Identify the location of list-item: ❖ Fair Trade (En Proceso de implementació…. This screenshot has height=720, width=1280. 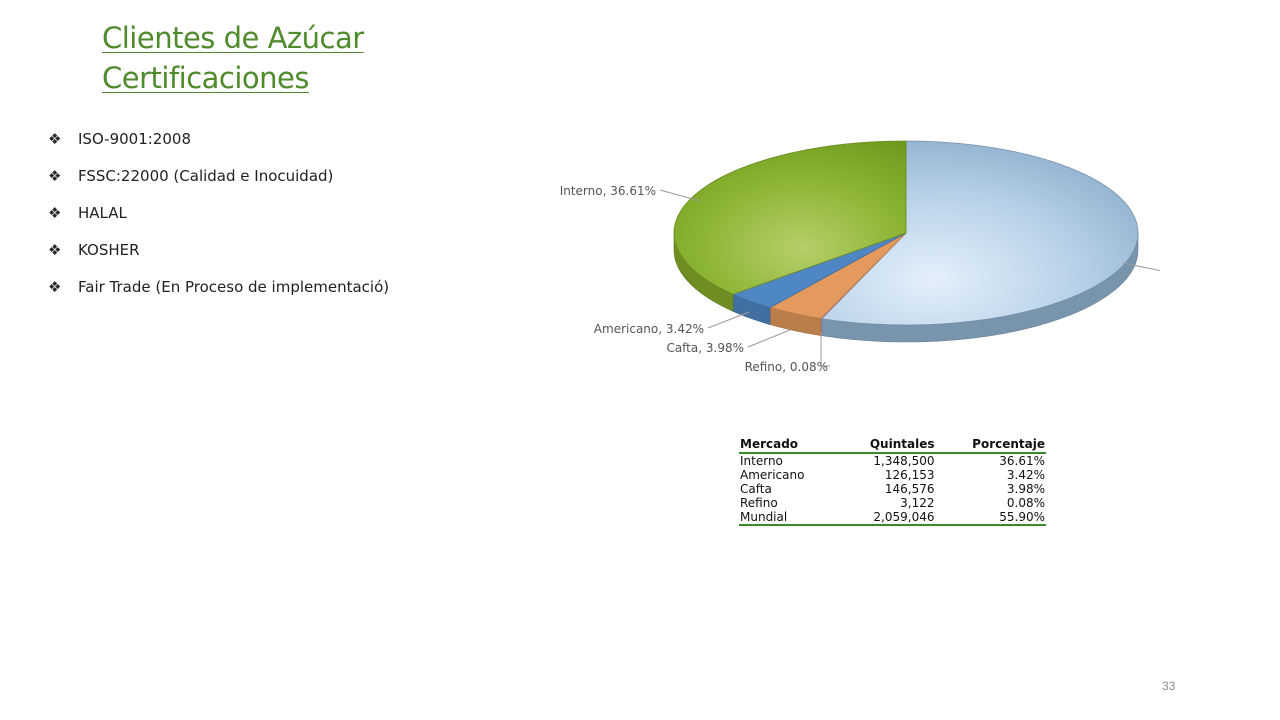
(218, 296).